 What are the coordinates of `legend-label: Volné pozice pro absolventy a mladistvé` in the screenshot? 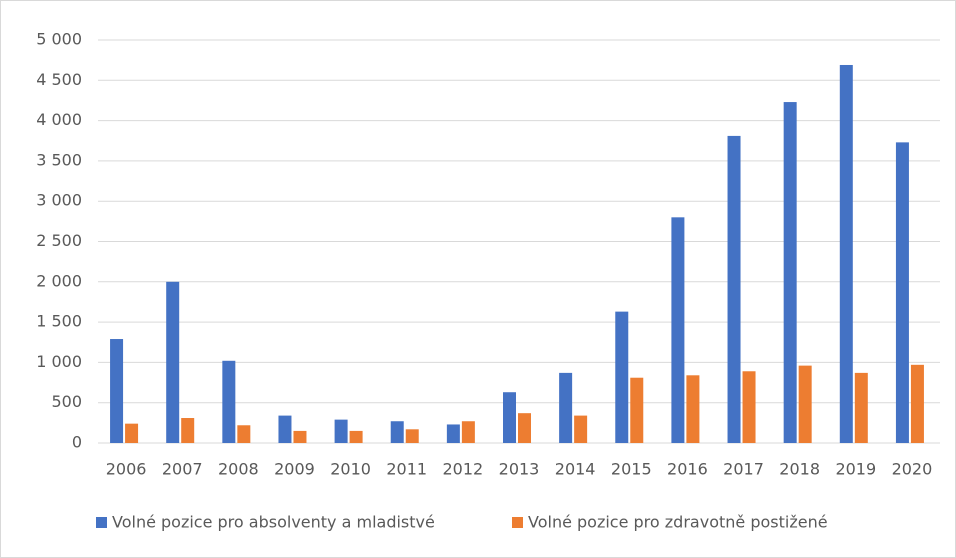 It's located at (273, 522).